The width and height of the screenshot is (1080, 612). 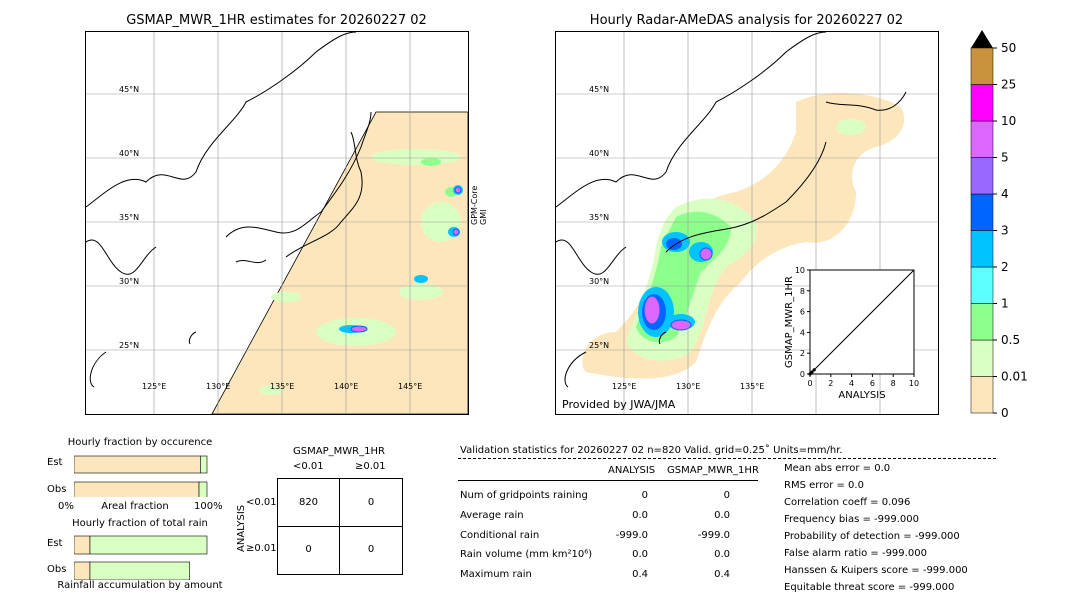 I want to click on colorbar-tick-label: 0, so click(x=1005, y=412).